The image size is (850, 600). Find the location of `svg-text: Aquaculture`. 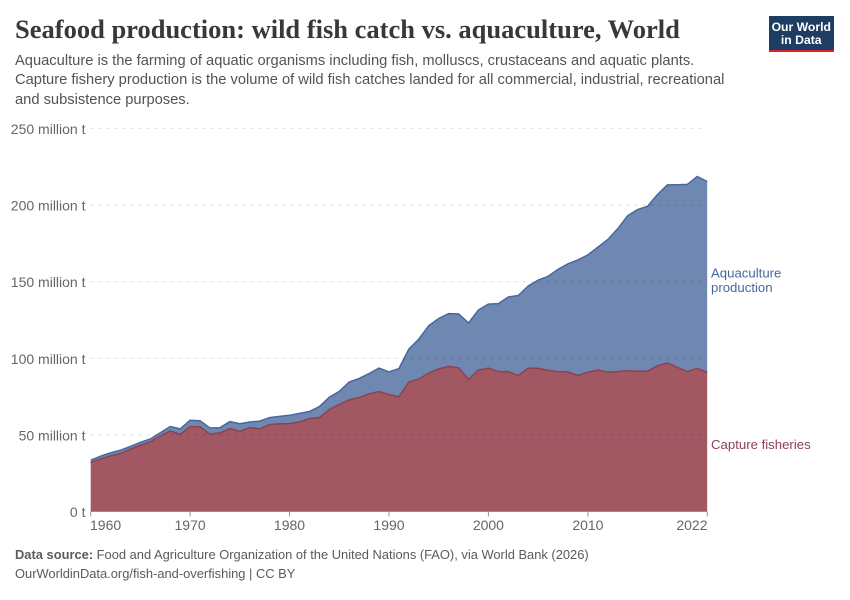

svg-text: Aquaculture is located at coordinates (746, 273).